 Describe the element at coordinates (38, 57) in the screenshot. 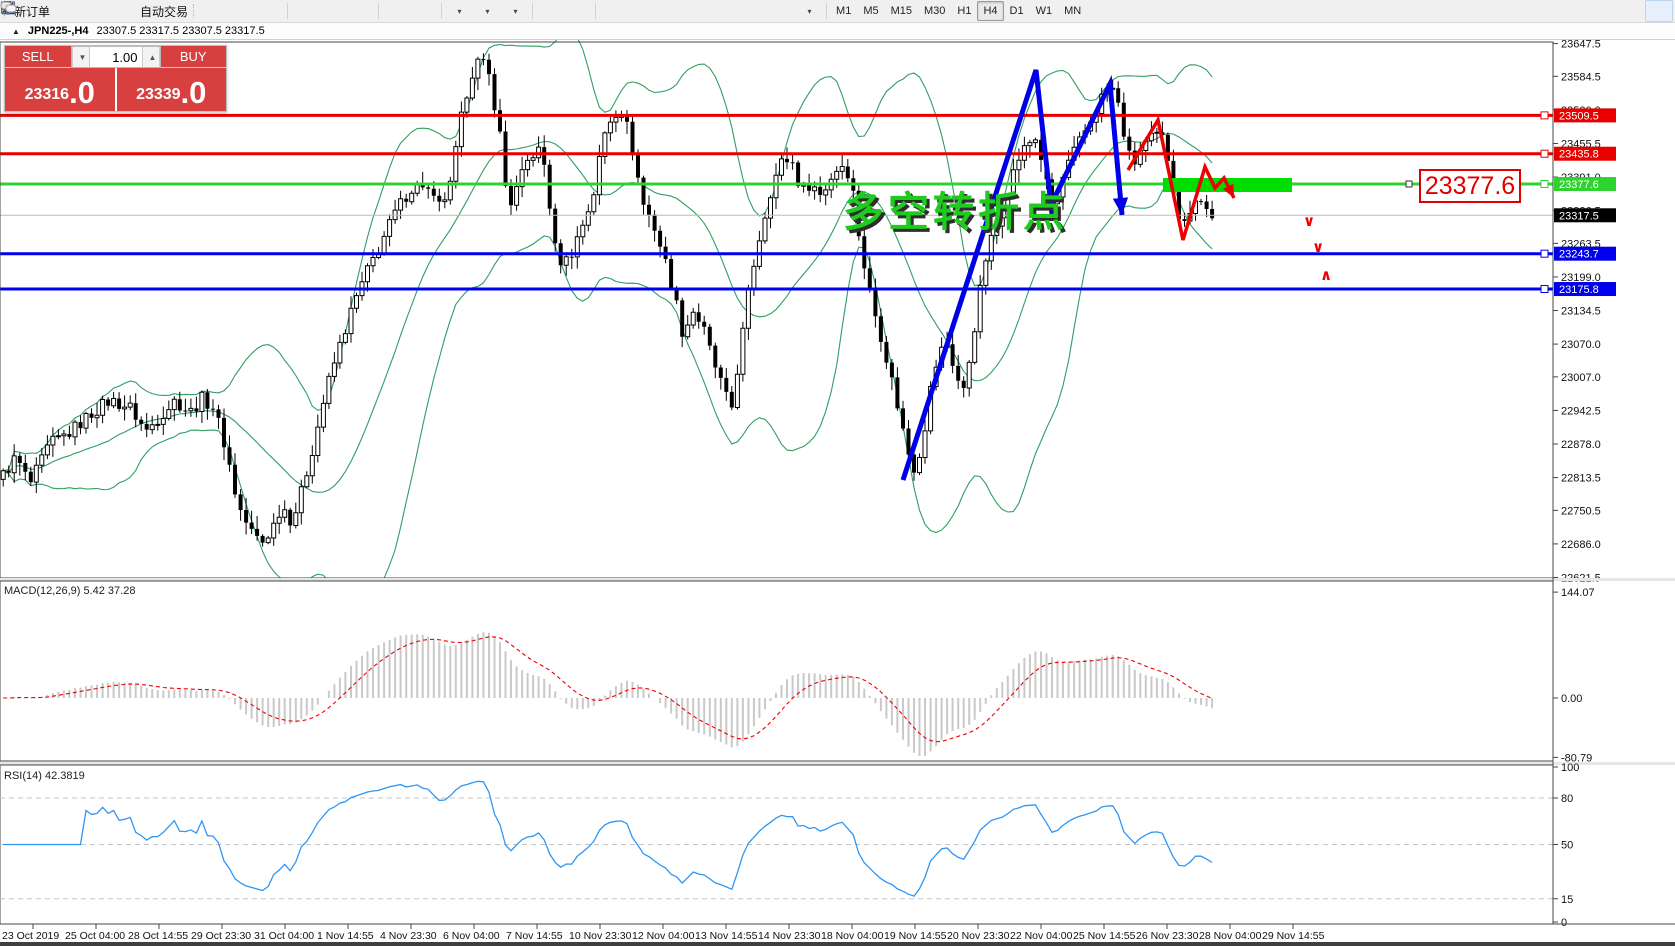

I see `sell-button: SELL` at that location.